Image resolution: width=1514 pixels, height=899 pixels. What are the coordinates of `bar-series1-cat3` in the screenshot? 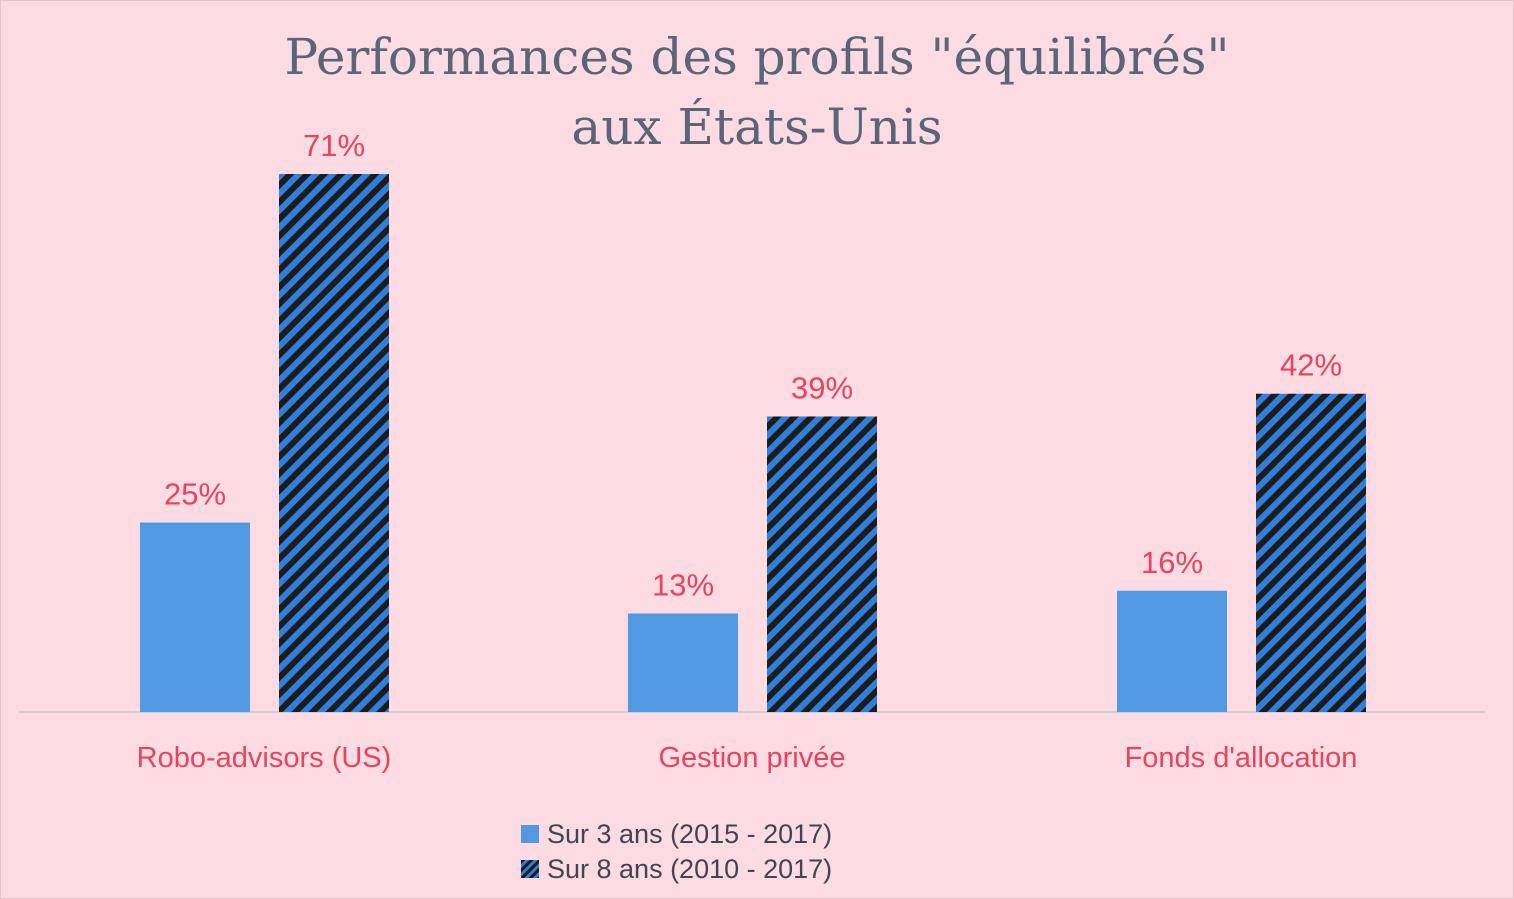 It's located at (1172, 651).